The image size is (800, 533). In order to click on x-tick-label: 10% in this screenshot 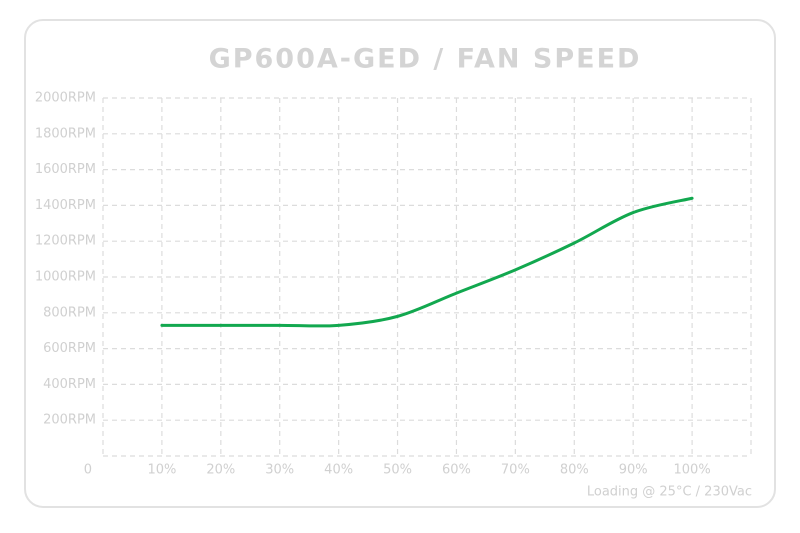, I will do `click(161, 470)`.